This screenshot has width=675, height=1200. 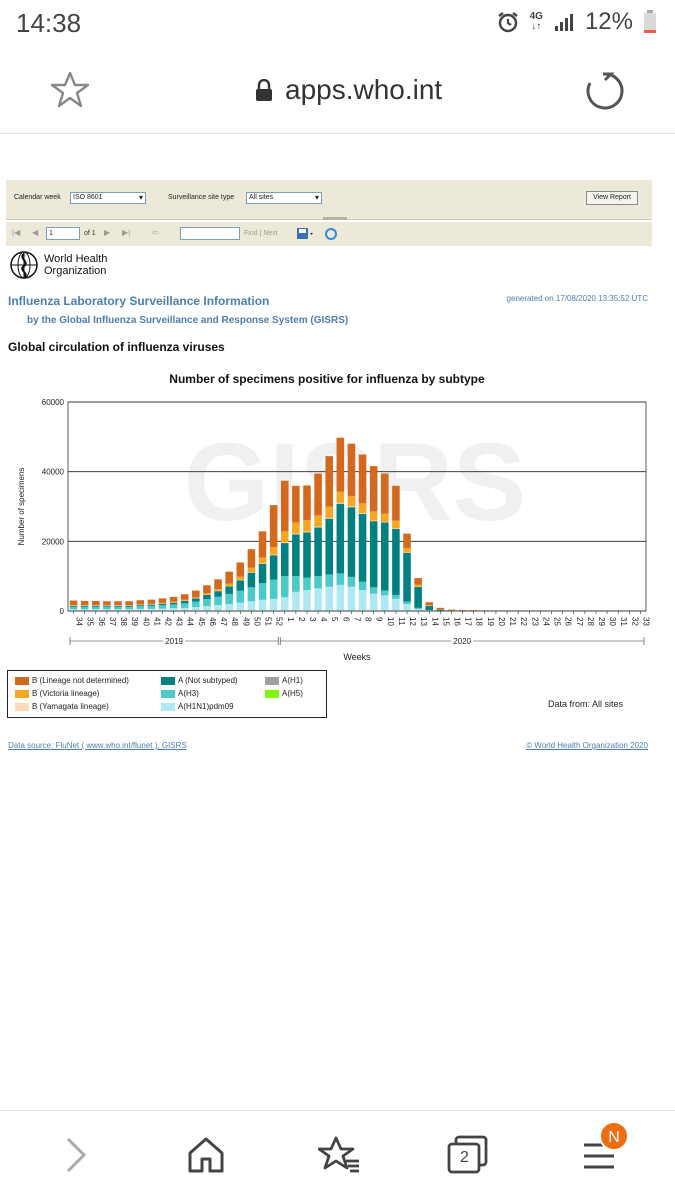 I want to click on x-tick-label: 26, so click(x=568, y=621).